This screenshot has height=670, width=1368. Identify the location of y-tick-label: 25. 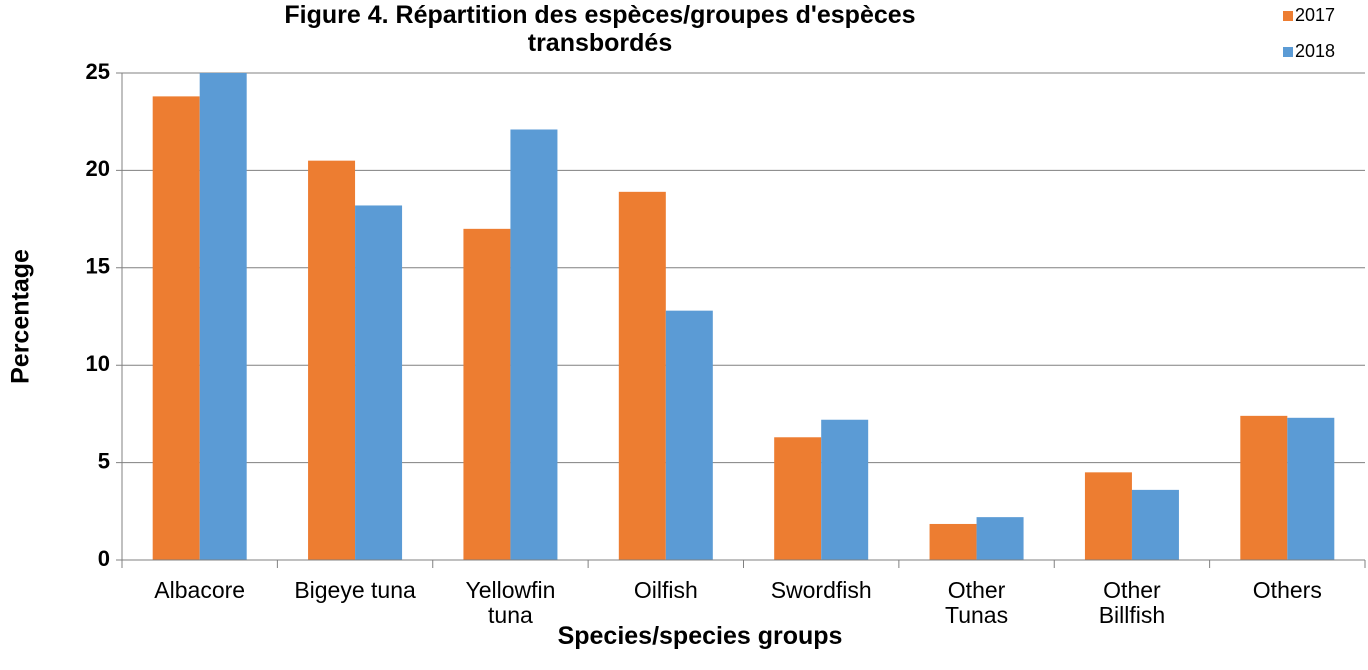
(98, 71).